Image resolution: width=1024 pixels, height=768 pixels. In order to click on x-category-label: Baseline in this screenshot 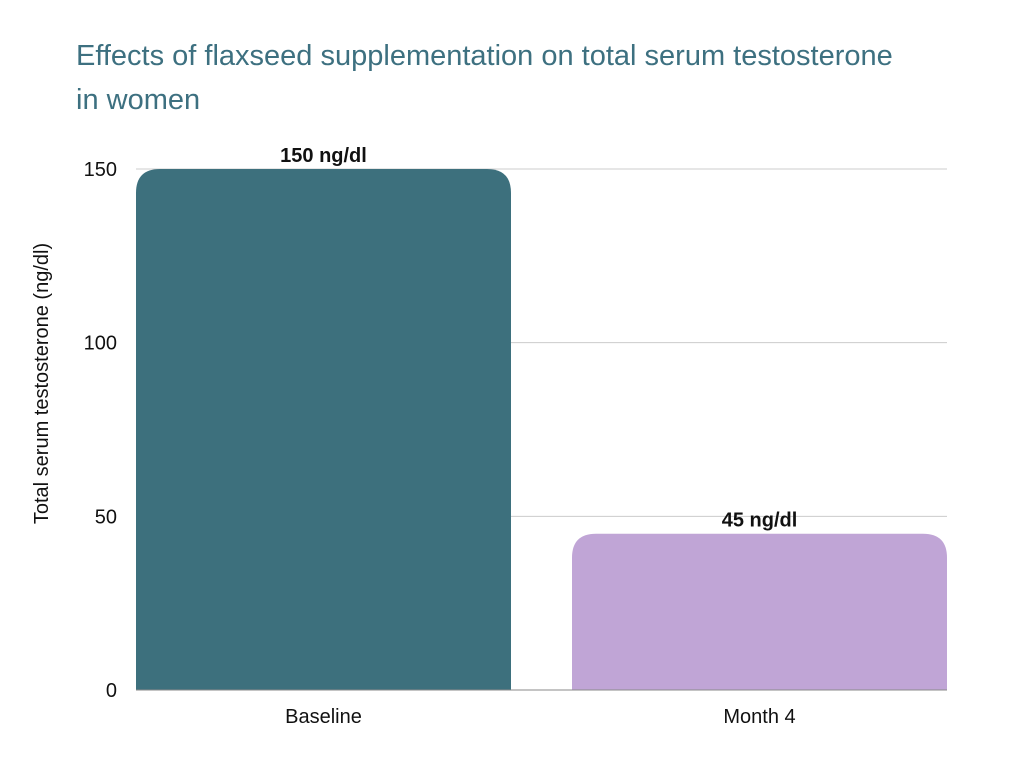, I will do `click(323, 717)`.